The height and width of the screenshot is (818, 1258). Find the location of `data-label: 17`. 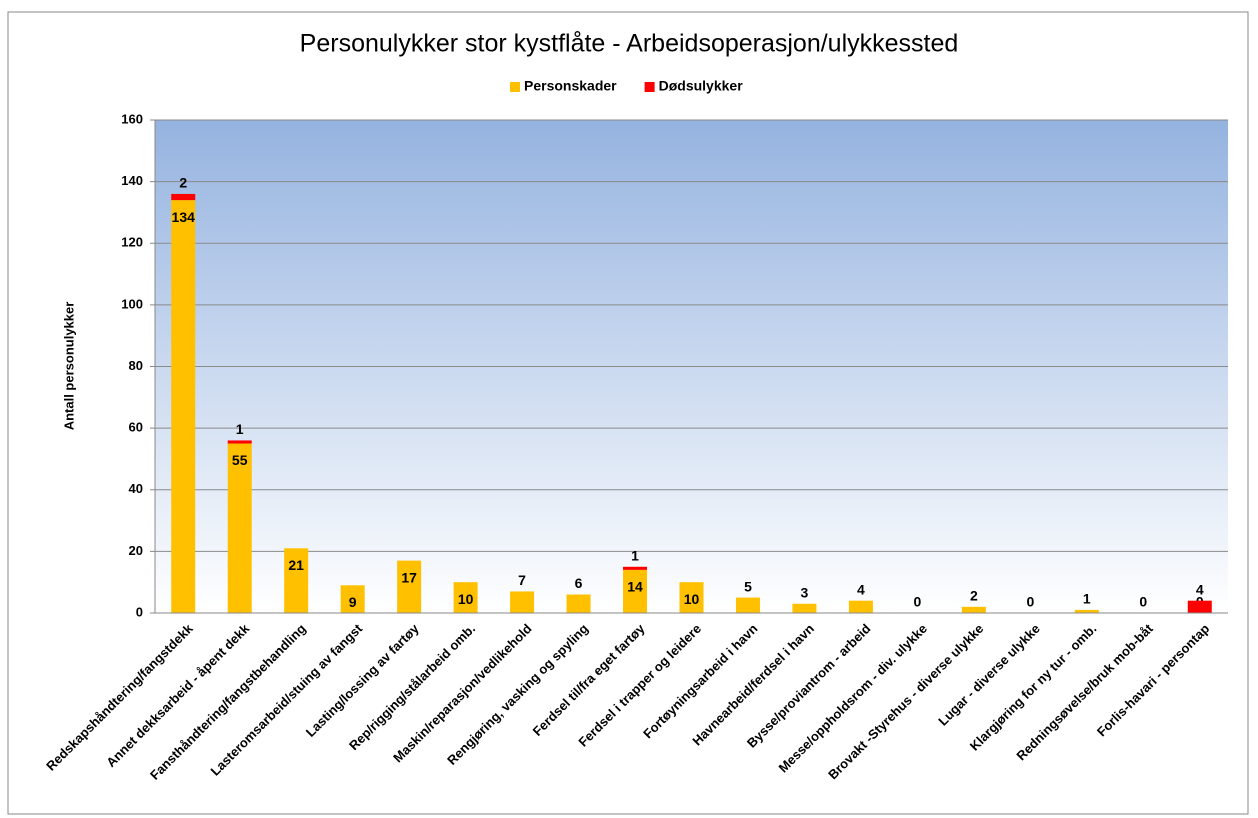

data-label: 17 is located at coordinates (409, 577).